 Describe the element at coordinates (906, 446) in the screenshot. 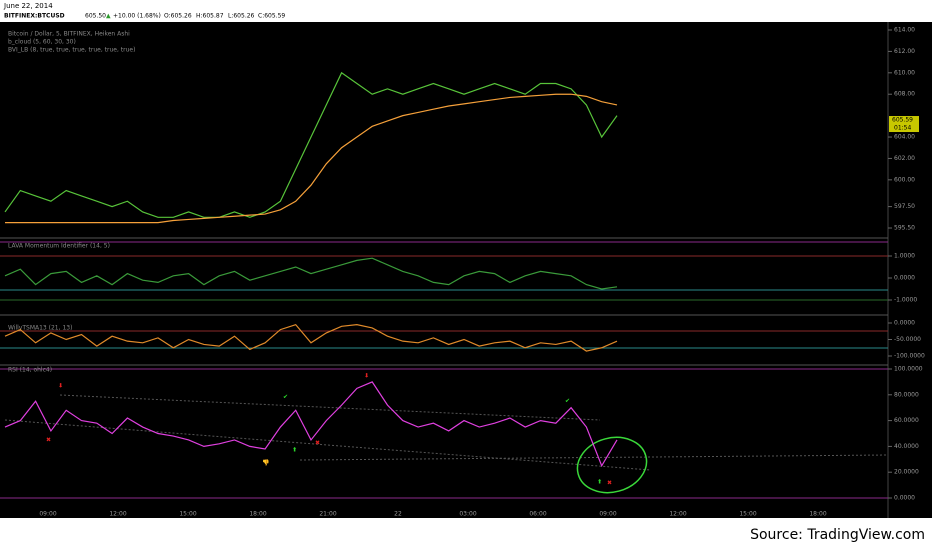

I see `y-tick-label: 40.0000` at that location.